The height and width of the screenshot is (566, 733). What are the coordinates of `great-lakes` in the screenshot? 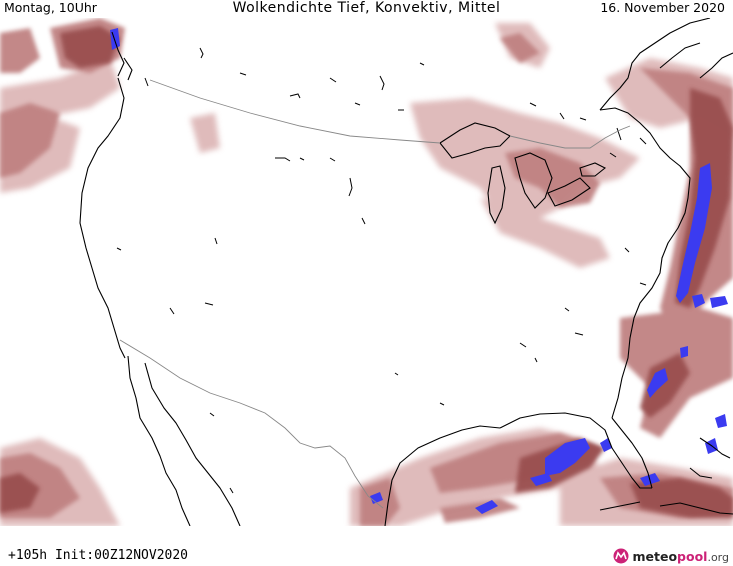 It's located at (523, 173).